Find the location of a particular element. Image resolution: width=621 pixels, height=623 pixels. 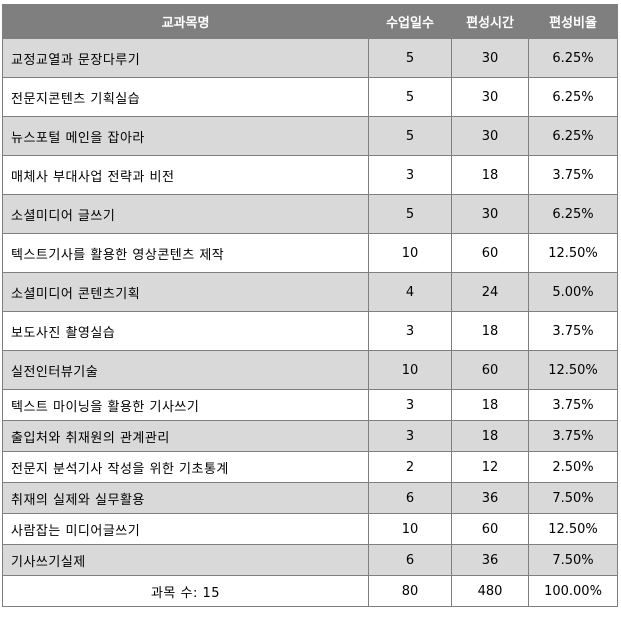

course-name-cell: 출입처와 취재원의 관계관리 is located at coordinates (185, 436).